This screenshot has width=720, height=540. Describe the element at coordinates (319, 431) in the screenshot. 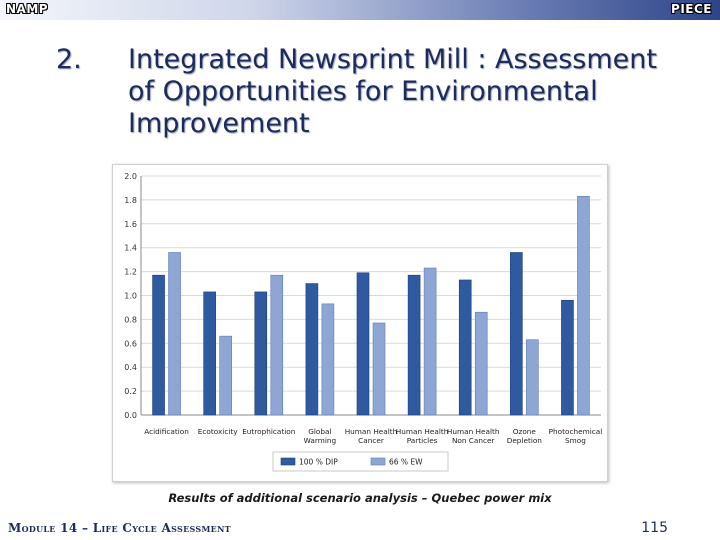

I see `x-tick-label: Global` at that location.